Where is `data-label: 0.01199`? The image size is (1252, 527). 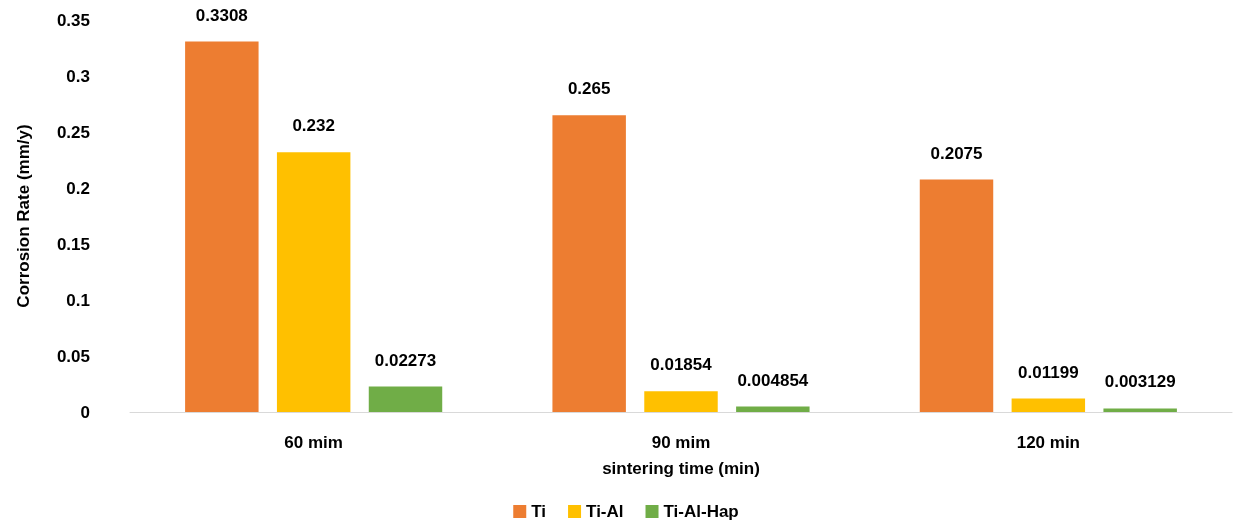 data-label: 0.01199 is located at coordinates (1048, 372).